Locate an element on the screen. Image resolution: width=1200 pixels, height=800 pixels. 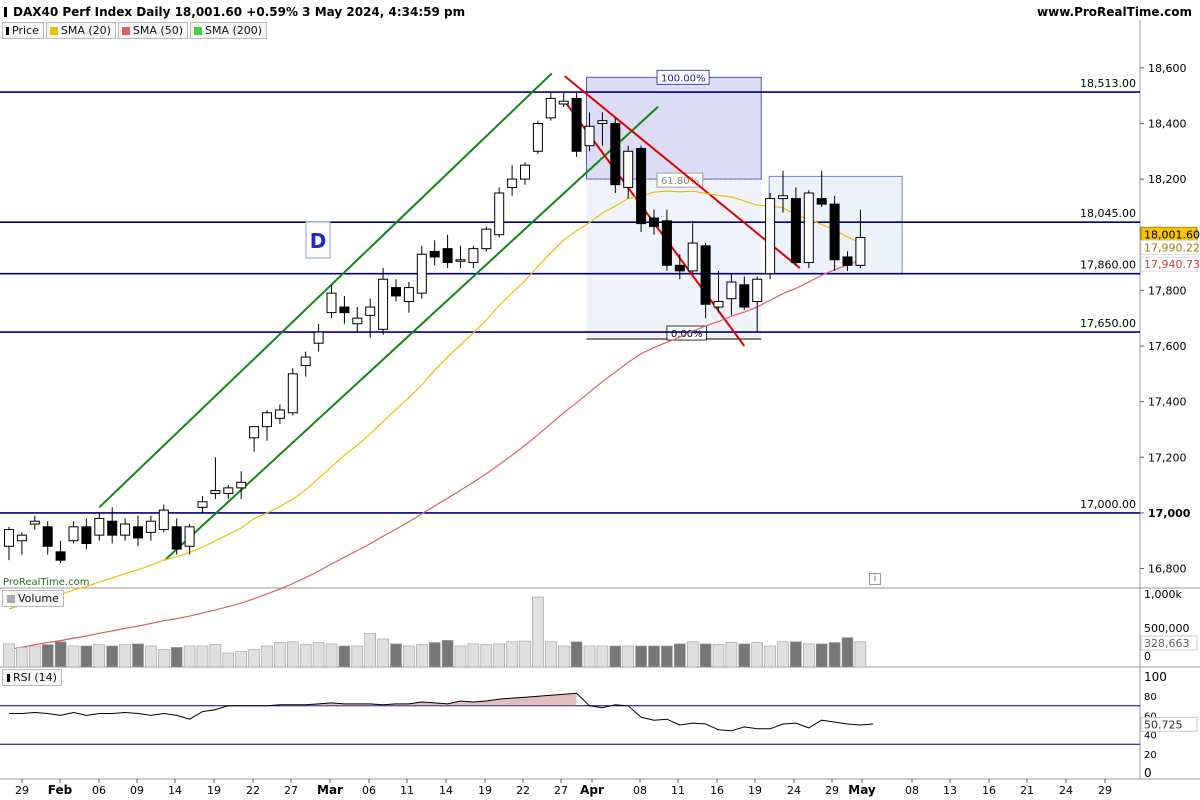
last-price-tag: 18,001.60 is located at coordinates (1172, 234).